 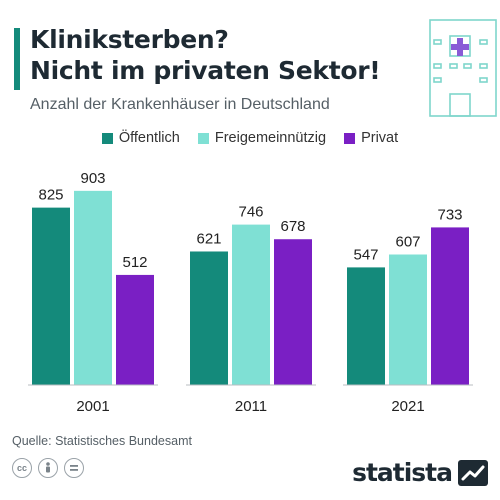 I want to click on legend-item-freigemeinnuetzig: Freigemeinnützig, so click(x=262, y=138).